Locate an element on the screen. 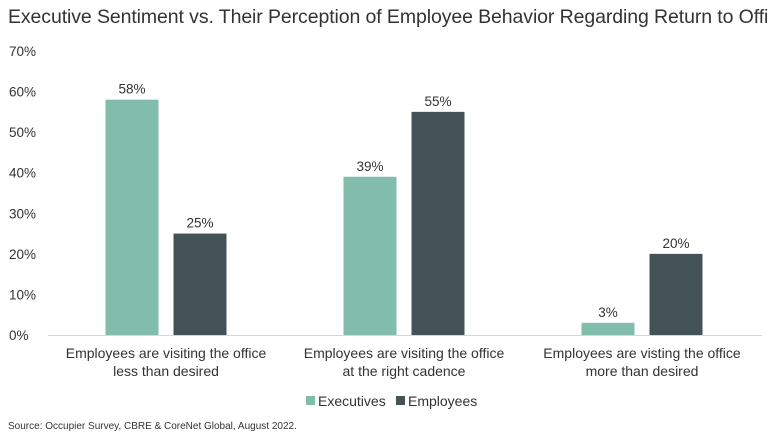  y-tick-label: 0% is located at coordinates (19, 335).